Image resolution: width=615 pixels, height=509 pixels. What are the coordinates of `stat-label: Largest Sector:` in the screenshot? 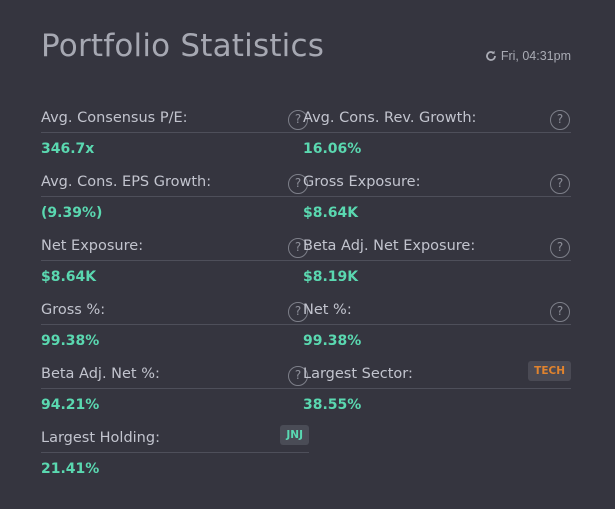 It's located at (358, 374).